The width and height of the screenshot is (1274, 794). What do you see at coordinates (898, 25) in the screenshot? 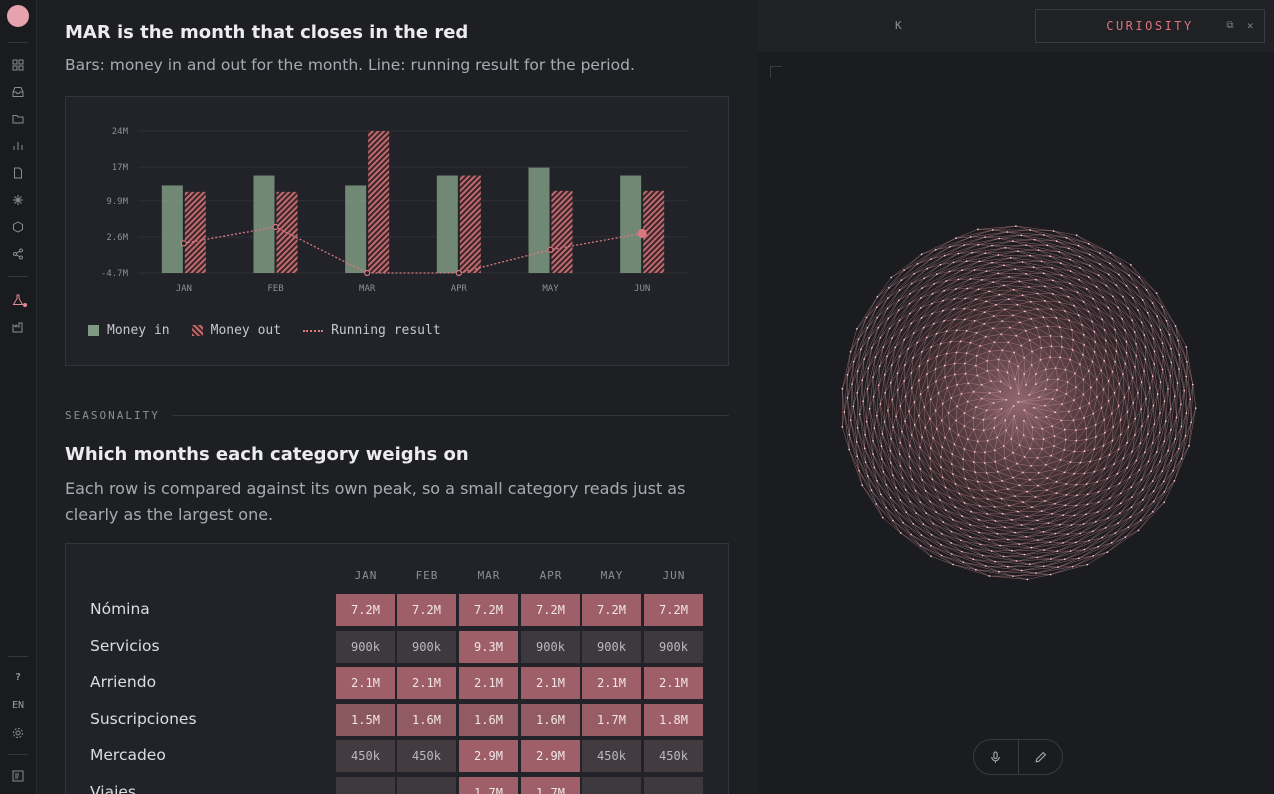
I see `shortcut-tab: K` at bounding box center [898, 25].